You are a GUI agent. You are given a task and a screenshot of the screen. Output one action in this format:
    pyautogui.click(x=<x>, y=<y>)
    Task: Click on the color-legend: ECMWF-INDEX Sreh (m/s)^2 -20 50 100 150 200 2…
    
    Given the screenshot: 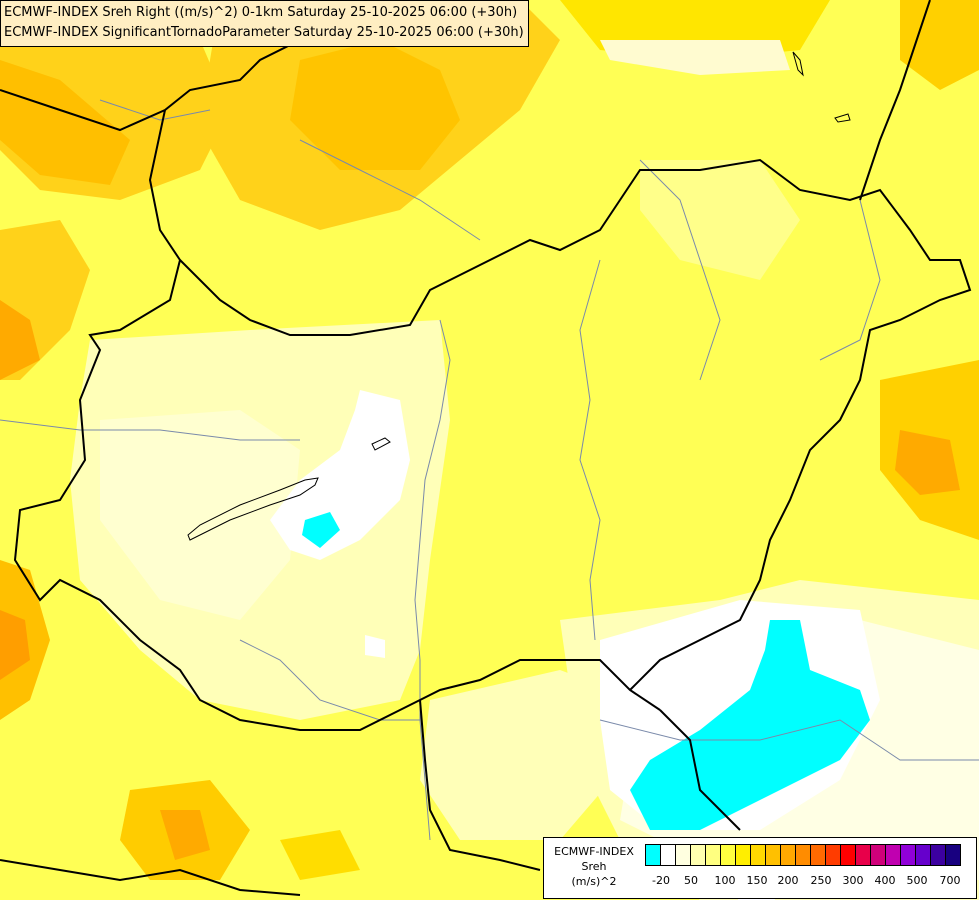 What is the action you would take?
    pyautogui.click(x=760, y=868)
    